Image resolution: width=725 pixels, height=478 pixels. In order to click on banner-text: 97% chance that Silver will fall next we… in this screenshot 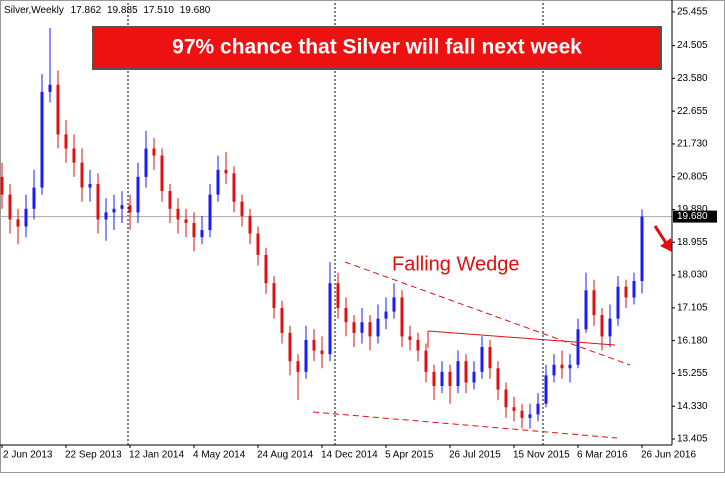, I will do `click(377, 47)`.